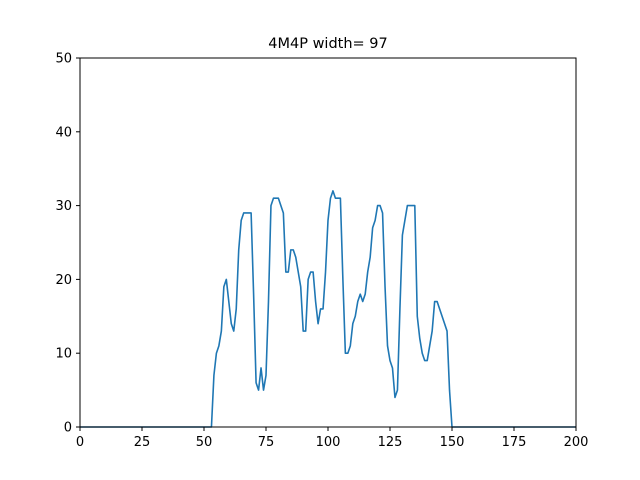 The height and width of the screenshot is (480, 640). What do you see at coordinates (390, 442) in the screenshot?
I see `x-tick-label: 125` at bounding box center [390, 442].